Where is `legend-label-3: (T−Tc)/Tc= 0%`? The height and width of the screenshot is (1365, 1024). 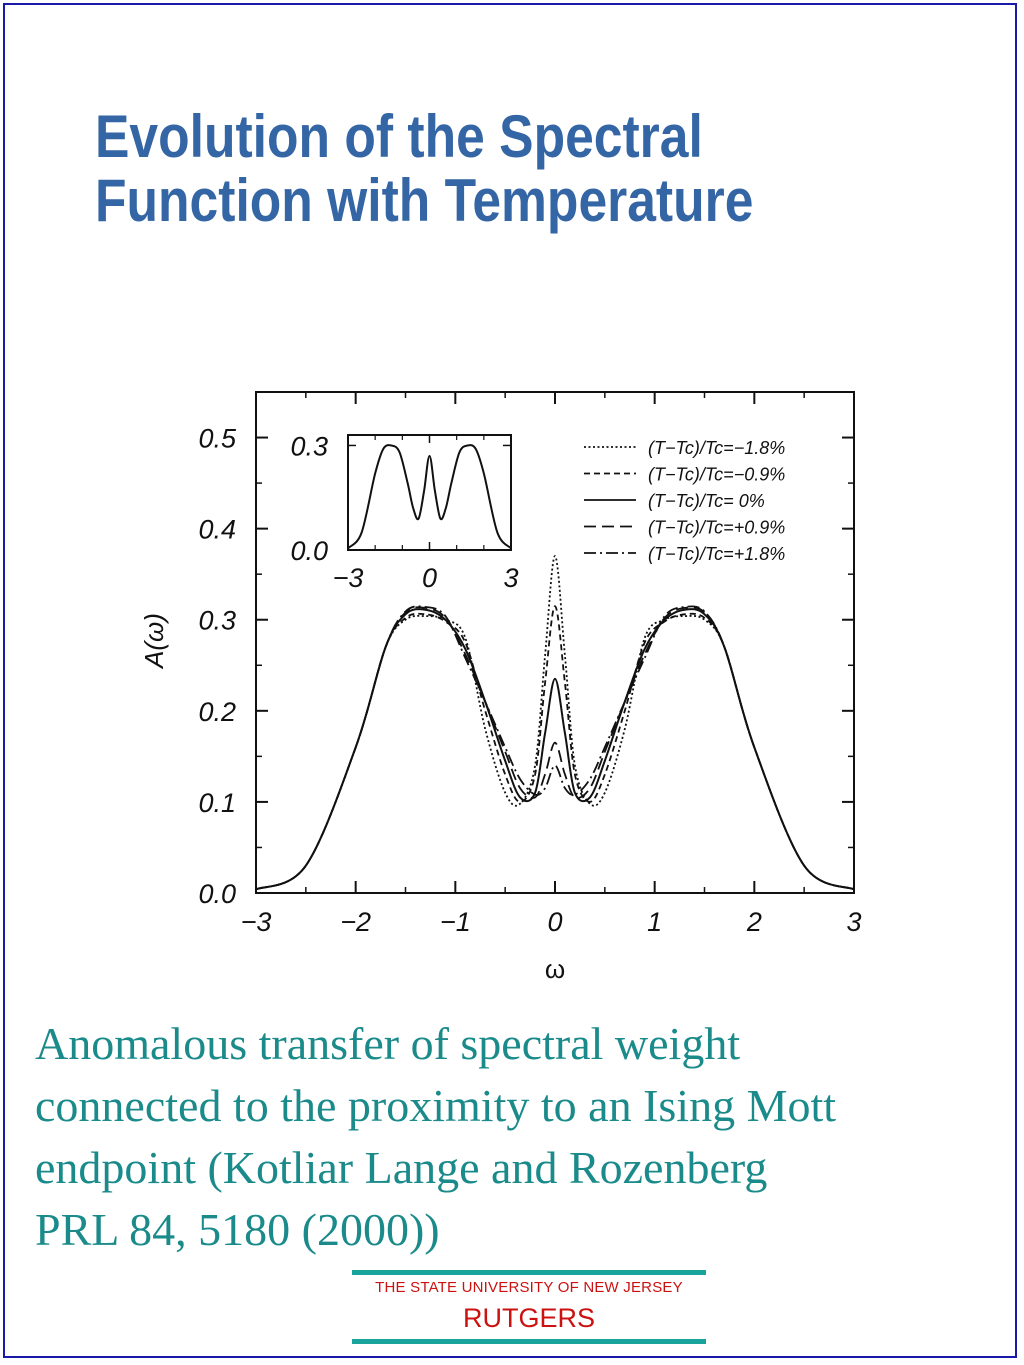
legend-label-3: (T−Tc)/Tc= 0% is located at coordinates (706, 501).